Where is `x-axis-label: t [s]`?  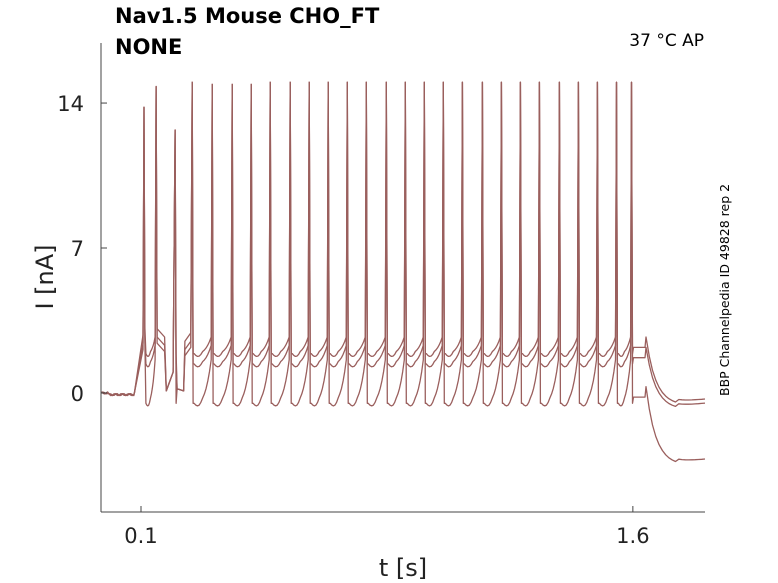
x-axis-label: t [s] is located at coordinates (403, 568).